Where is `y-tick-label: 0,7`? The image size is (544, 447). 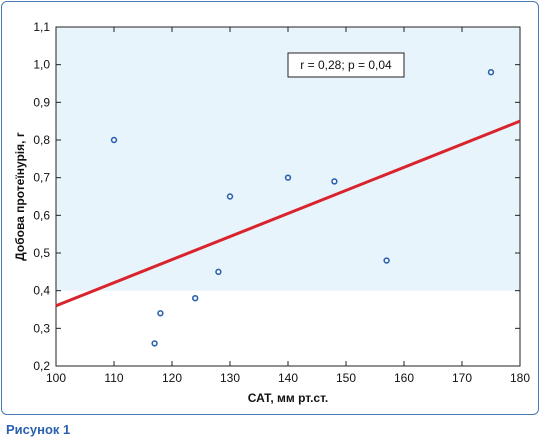
y-tick-label: 0,7 is located at coordinates (41, 178).